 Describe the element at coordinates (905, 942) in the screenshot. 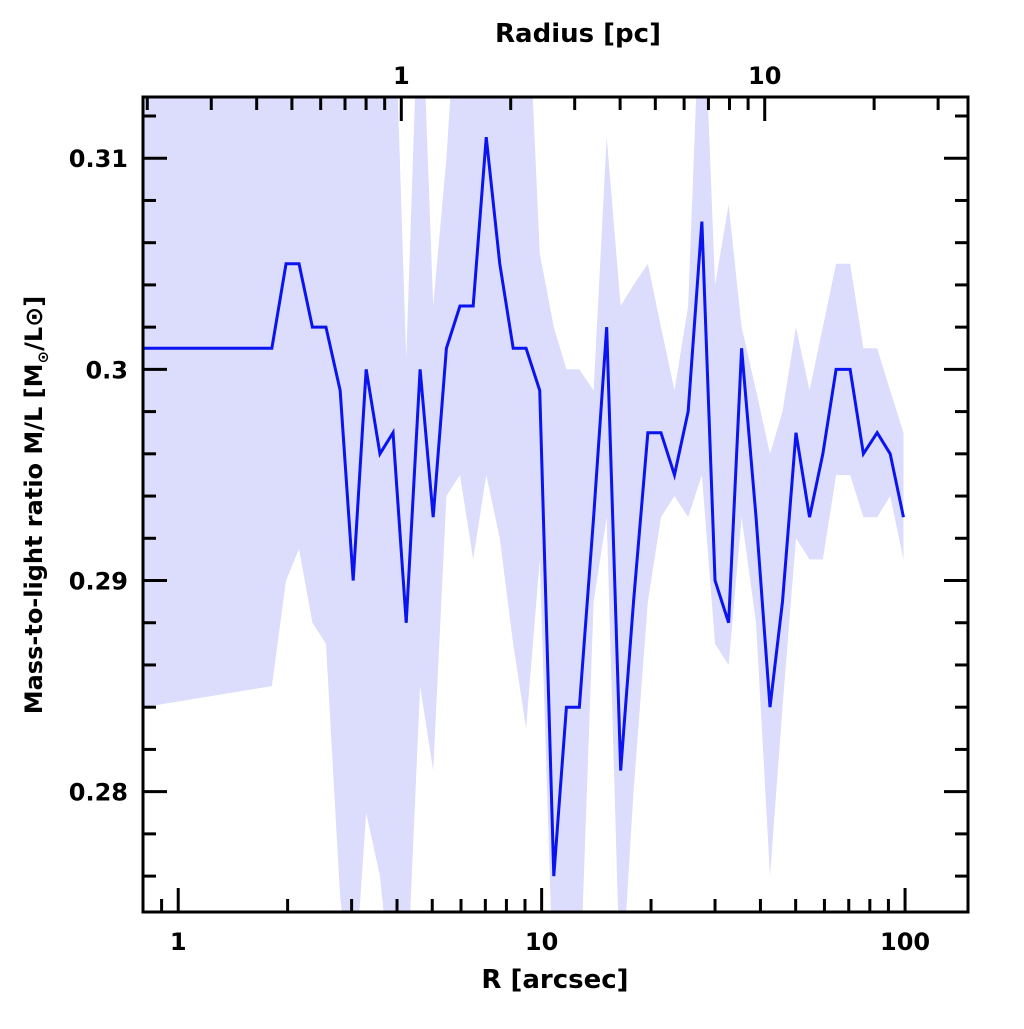

I see `x-tick-label: 100` at that location.